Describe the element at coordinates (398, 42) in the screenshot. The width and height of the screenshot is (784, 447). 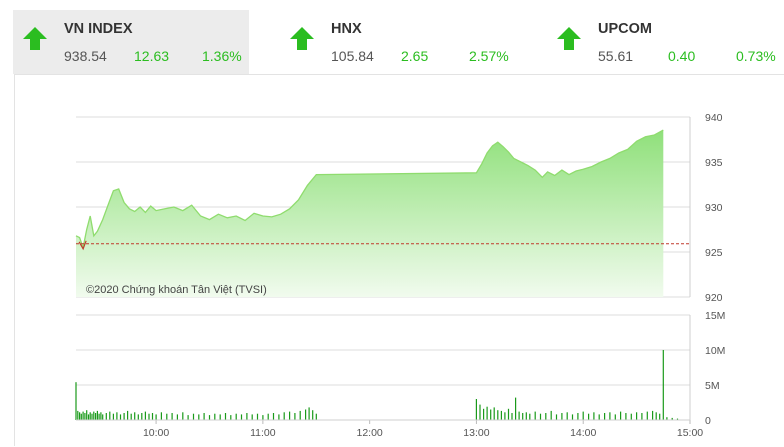
I see `index-tab-hnx: HNX 105.84 2.65 2.57%` at that location.